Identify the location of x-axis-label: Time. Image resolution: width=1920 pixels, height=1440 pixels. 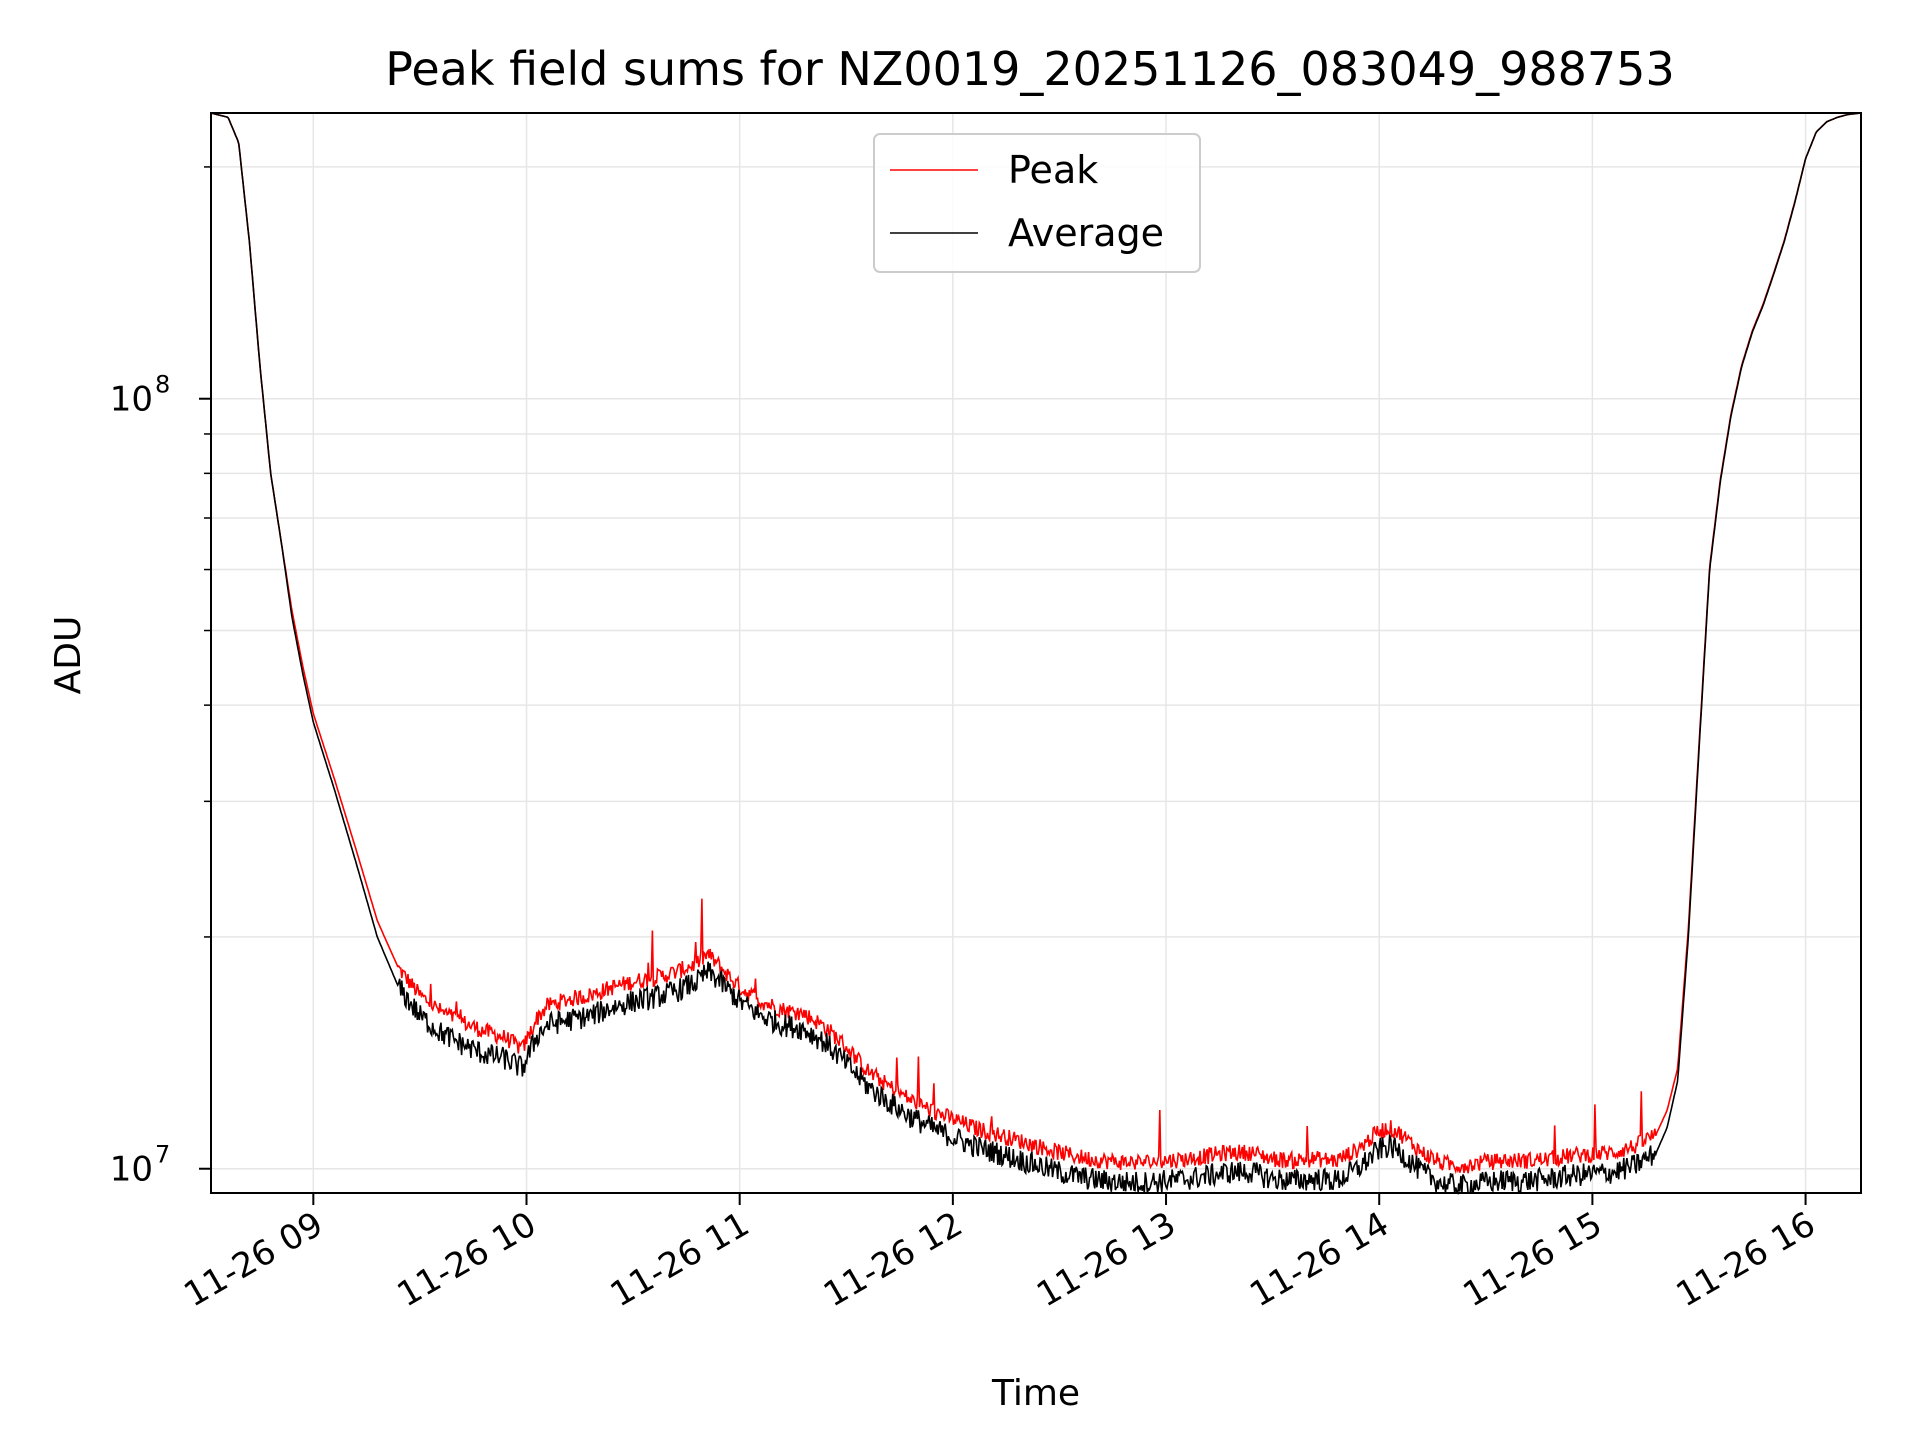
(1035, 1393).